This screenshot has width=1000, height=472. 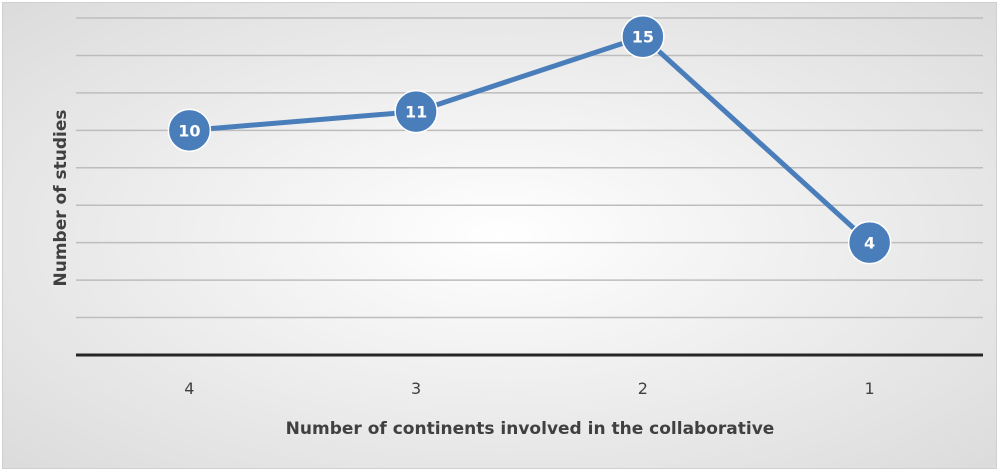 I want to click on data-label: 4, so click(x=869, y=243).